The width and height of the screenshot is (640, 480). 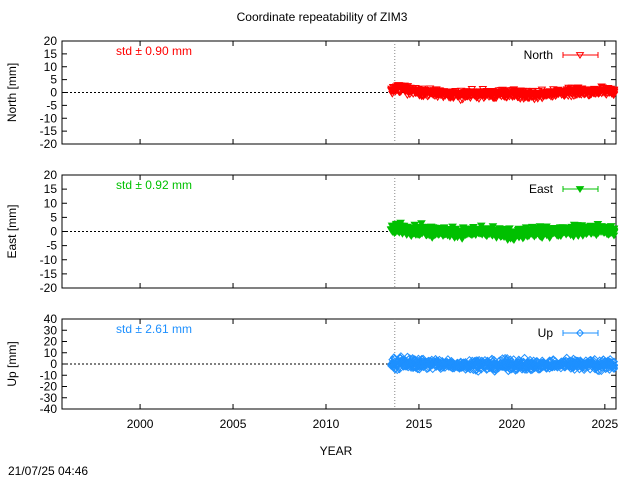 I want to click on legend-east: East, so click(x=564, y=189).